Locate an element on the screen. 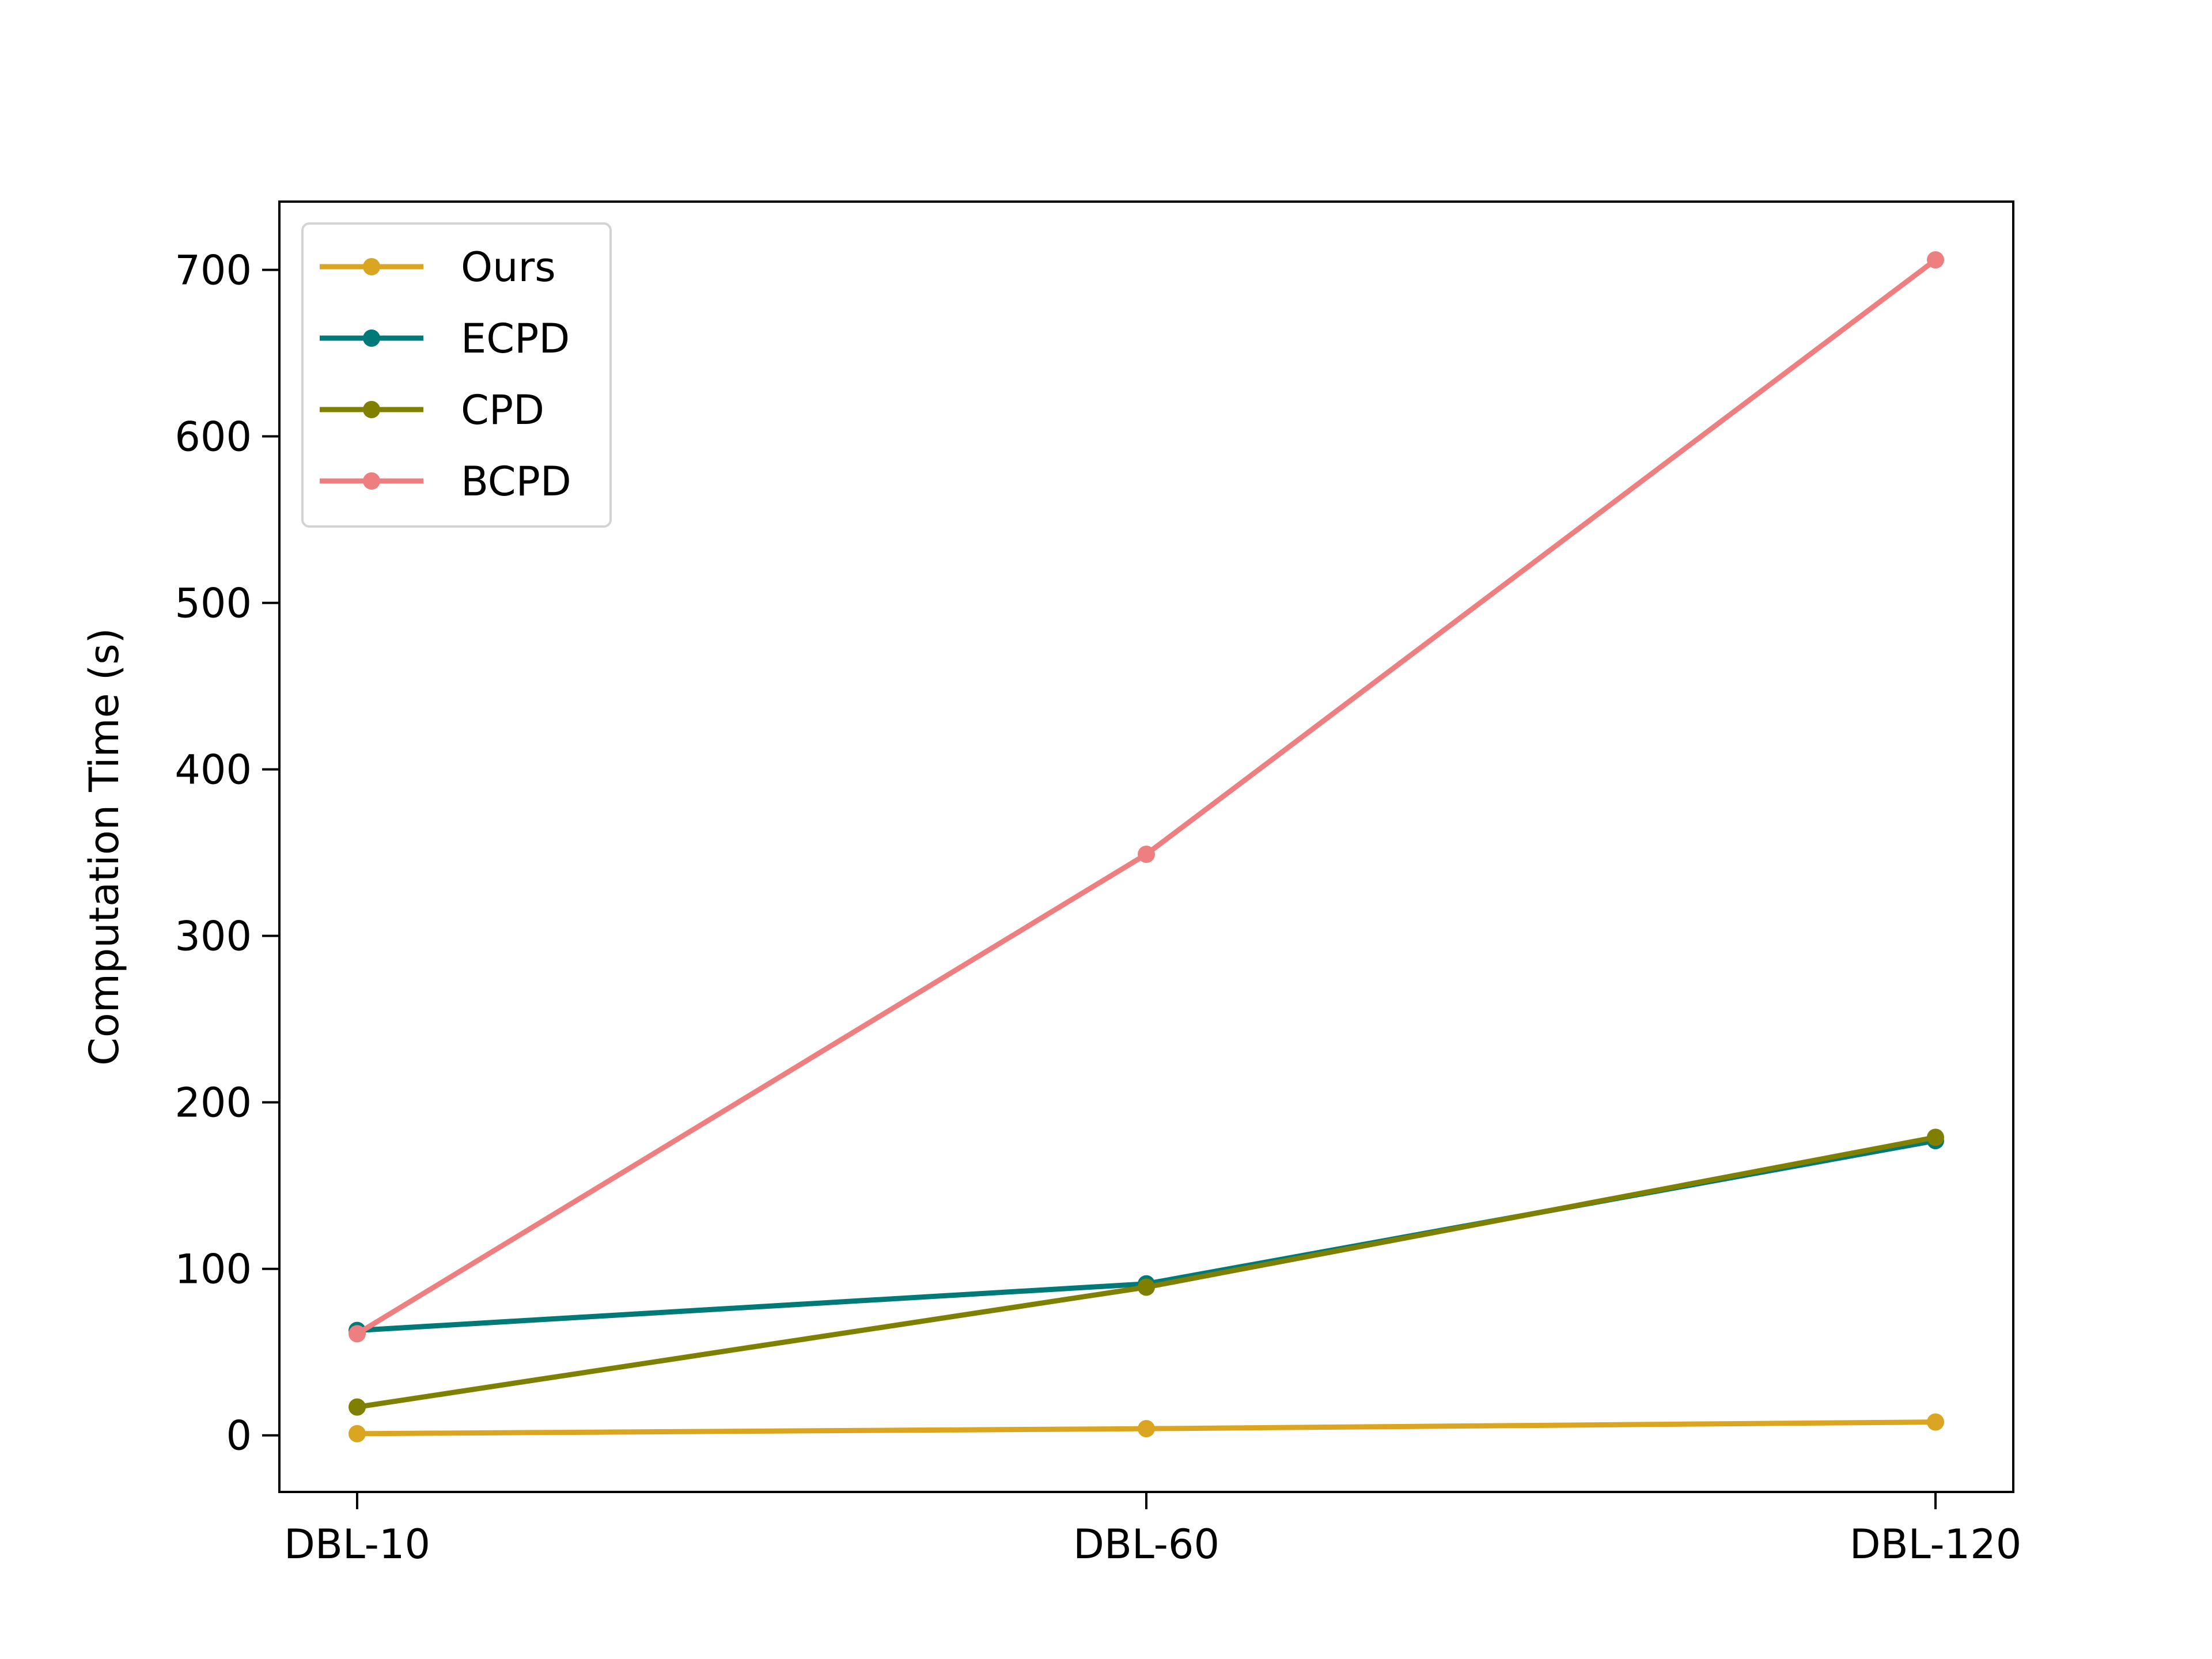  y-axis: 0 100 200 300 400 500 600 700 is located at coordinates (227, 853).